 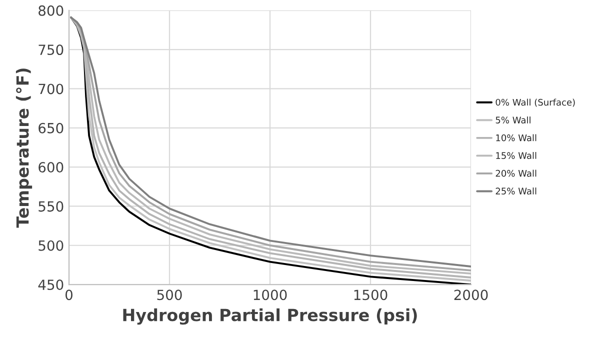 I want to click on y-tick-label: 450, so click(x=51, y=285).